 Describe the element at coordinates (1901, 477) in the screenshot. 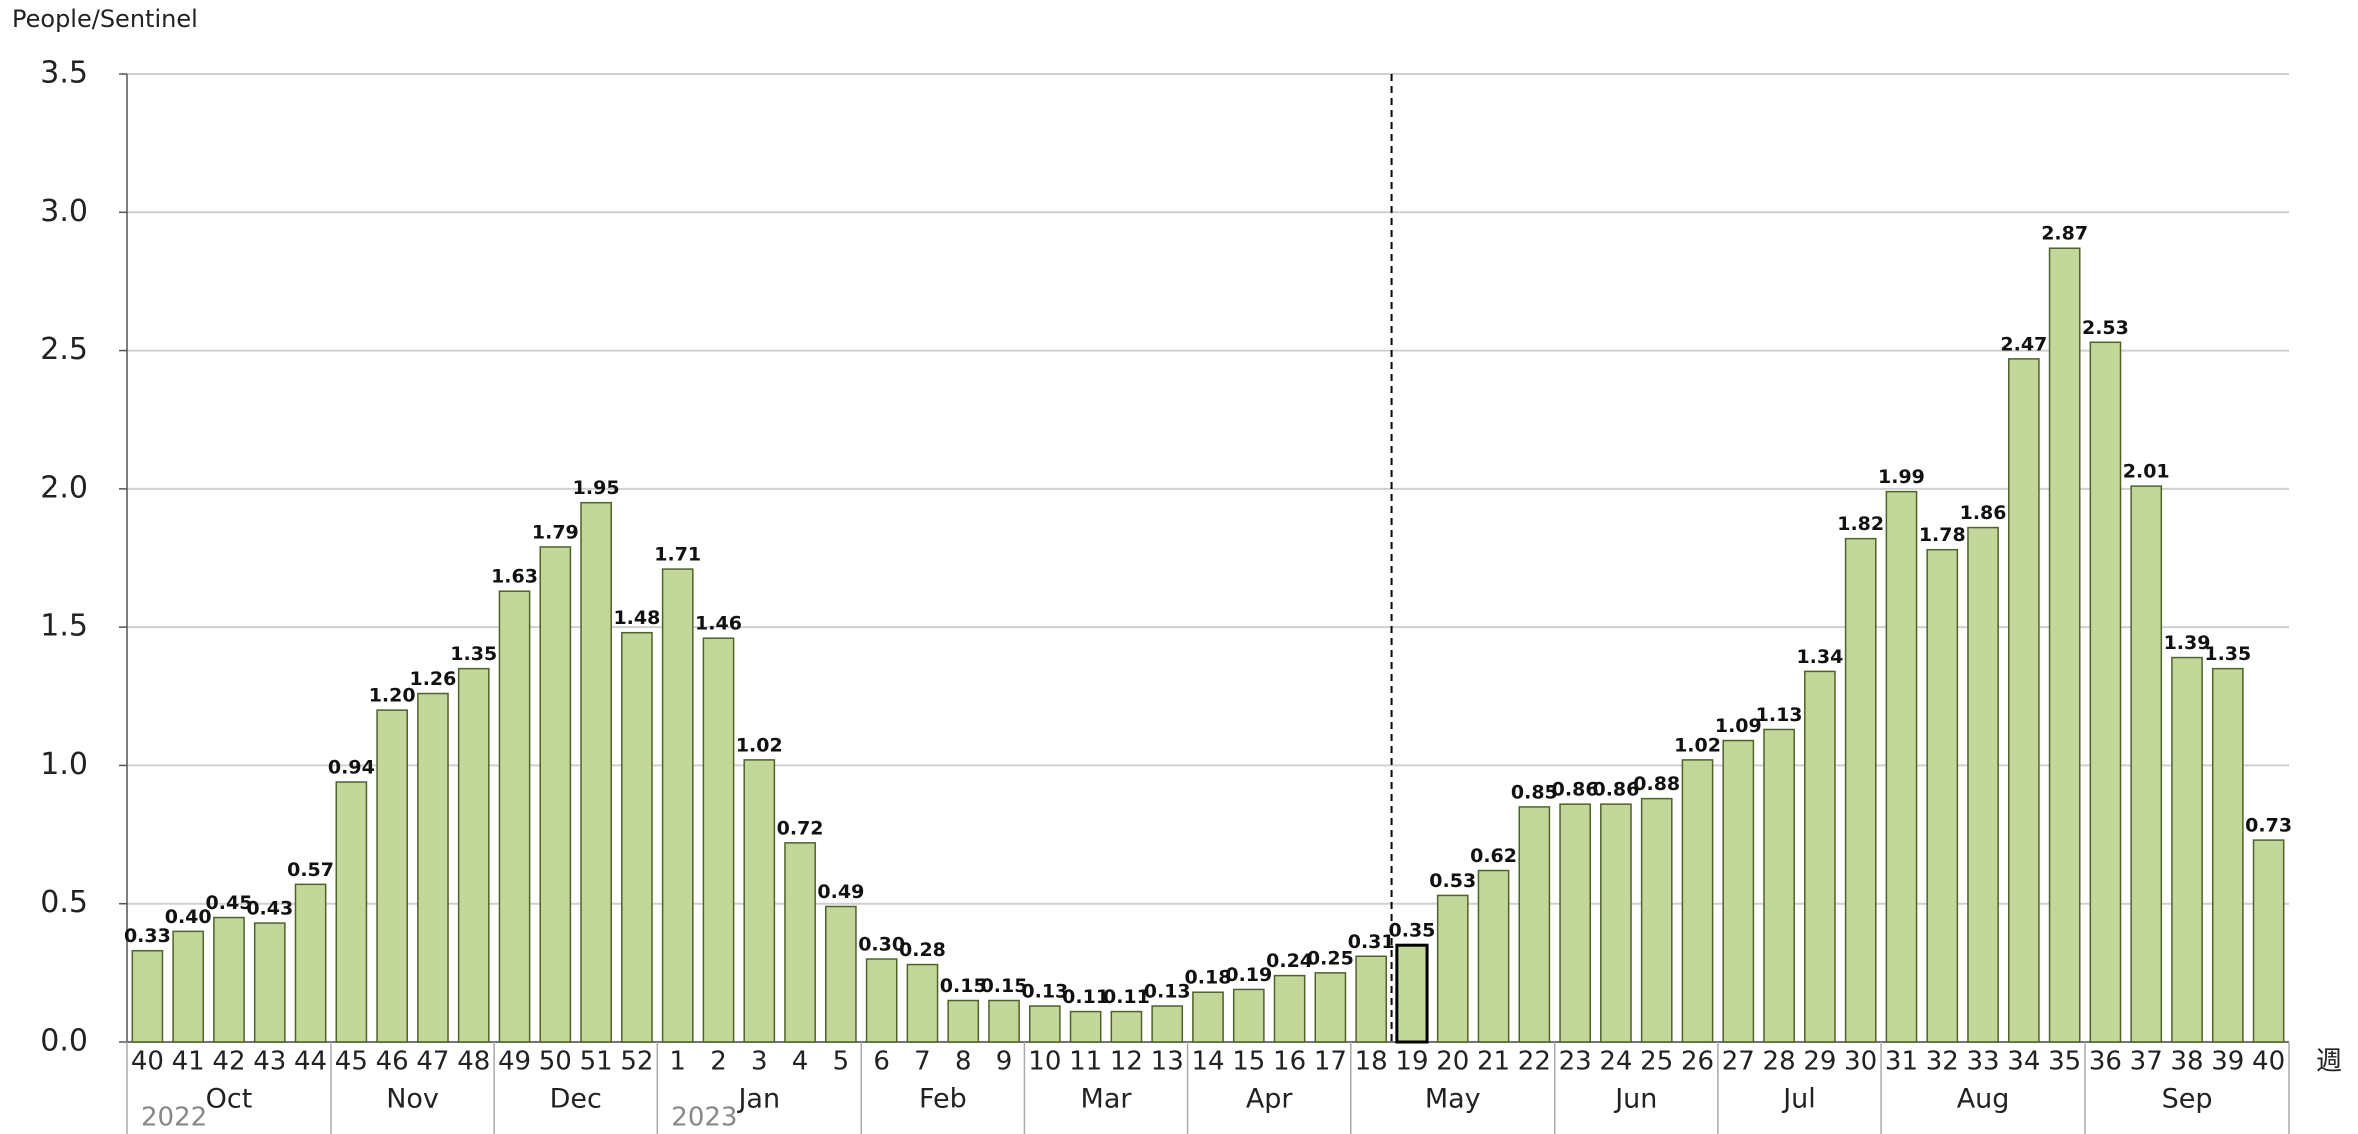

I see `value-label: 1.99` at that location.